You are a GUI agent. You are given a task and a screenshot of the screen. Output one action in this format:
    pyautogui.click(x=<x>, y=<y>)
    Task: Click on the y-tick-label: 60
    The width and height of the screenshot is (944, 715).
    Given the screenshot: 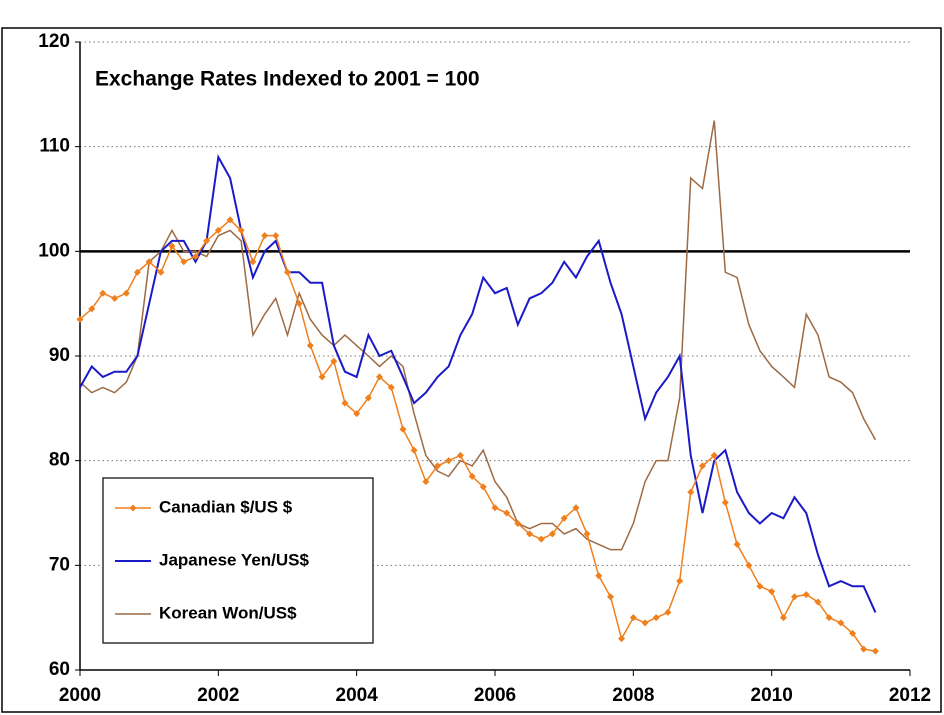 What is the action you would take?
    pyautogui.click(x=59, y=669)
    